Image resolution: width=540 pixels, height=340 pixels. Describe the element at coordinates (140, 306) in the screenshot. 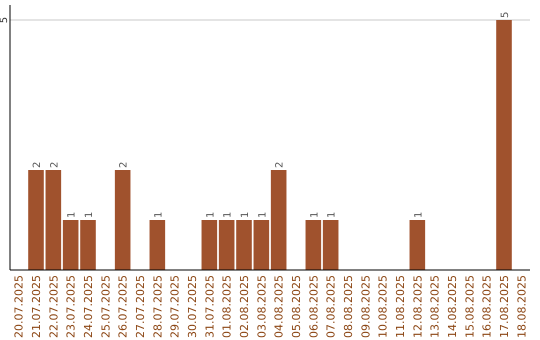

I see `x-tick-label: 27.07.2025` at that location.